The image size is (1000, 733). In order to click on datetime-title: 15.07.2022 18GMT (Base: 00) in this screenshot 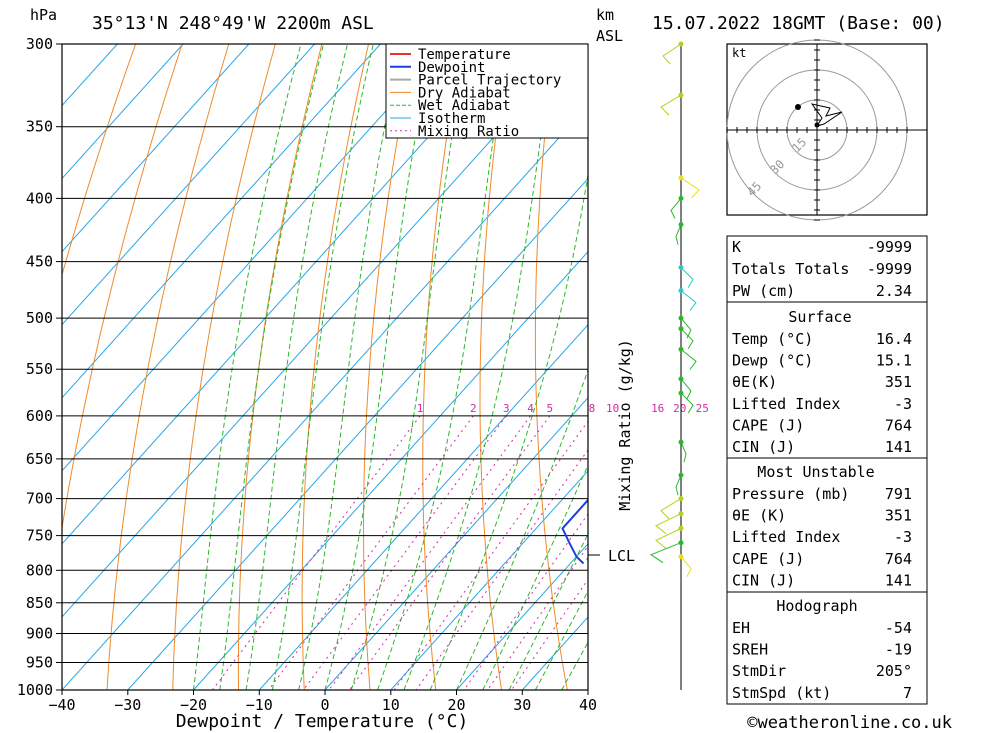, I will do `click(798, 23)`.